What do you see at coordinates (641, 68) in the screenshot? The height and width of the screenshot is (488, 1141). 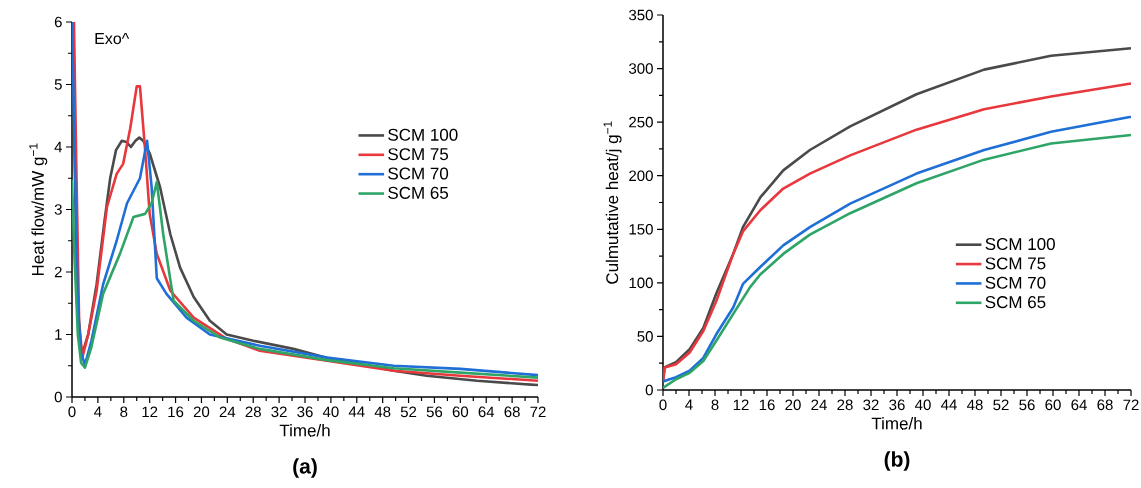 I see `y-tick-label: 300` at bounding box center [641, 68].